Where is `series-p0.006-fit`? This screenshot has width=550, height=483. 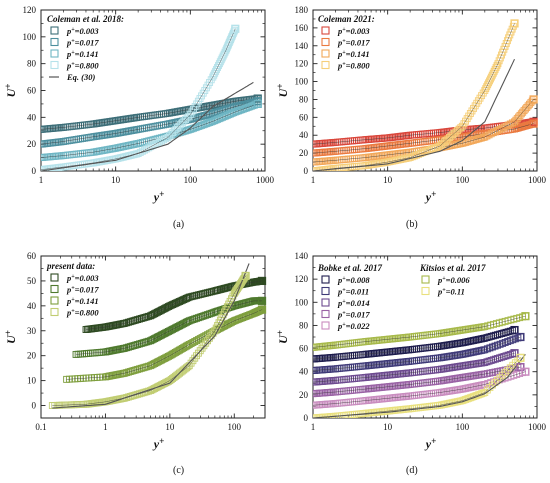
series-p0.006-fit is located at coordinates (419, 331).